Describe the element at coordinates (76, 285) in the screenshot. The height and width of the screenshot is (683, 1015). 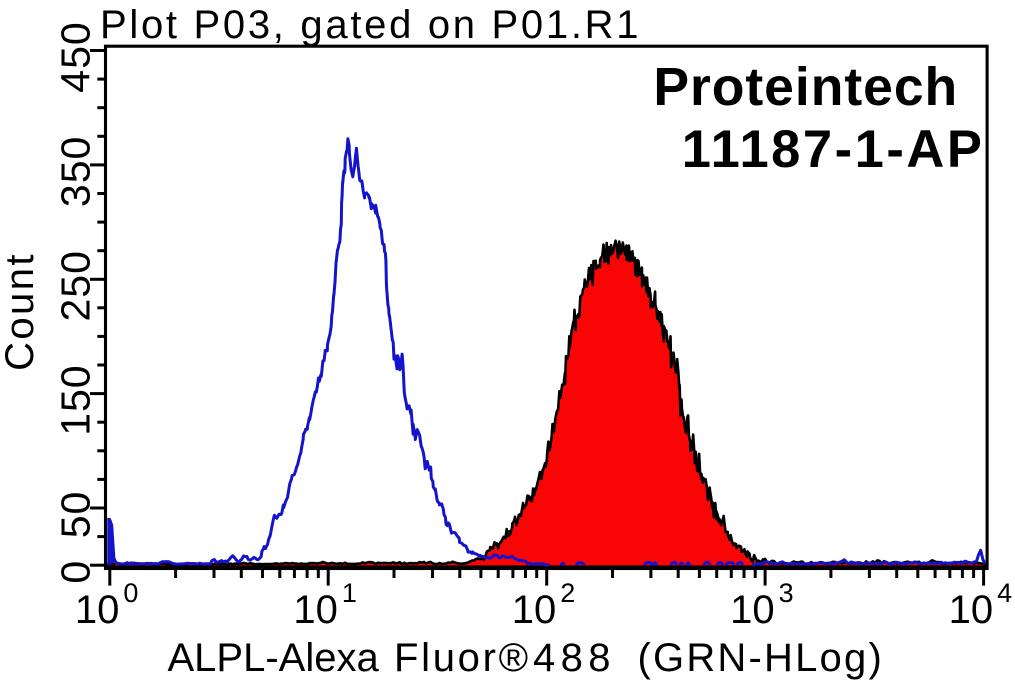
I see `svg-text: 250` at that location.